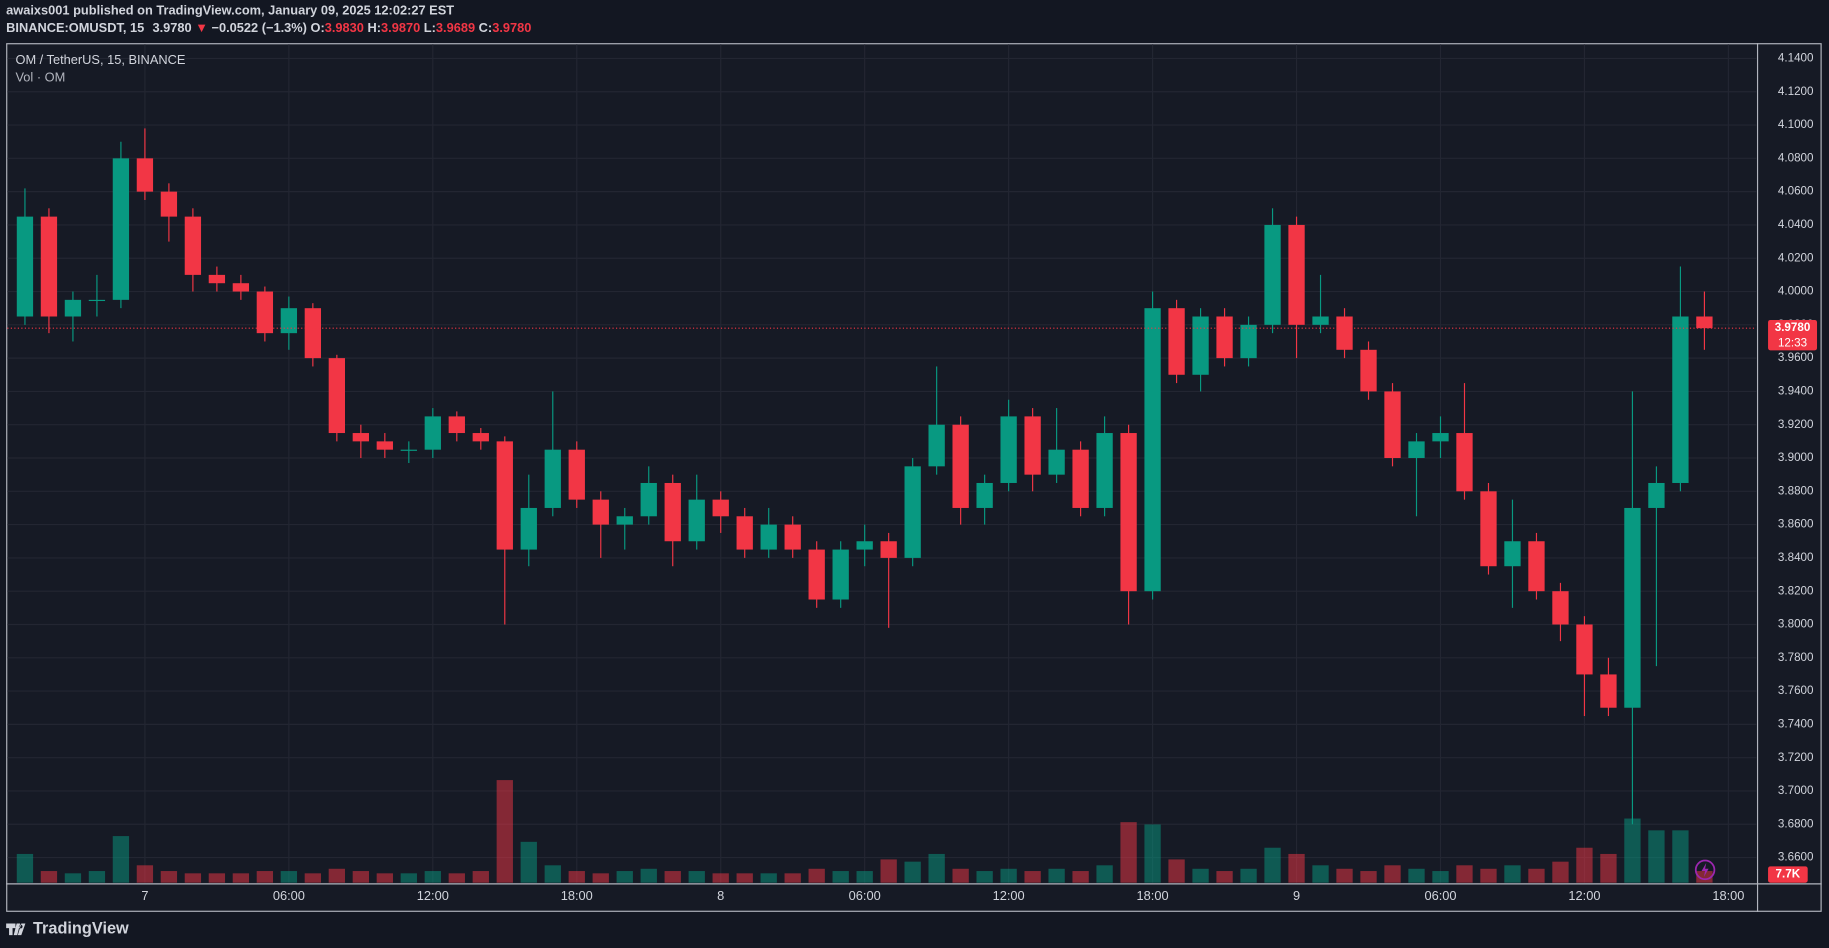  Describe the element at coordinates (720, 895) in the screenshot. I see `x-tick-label: 8` at that location.